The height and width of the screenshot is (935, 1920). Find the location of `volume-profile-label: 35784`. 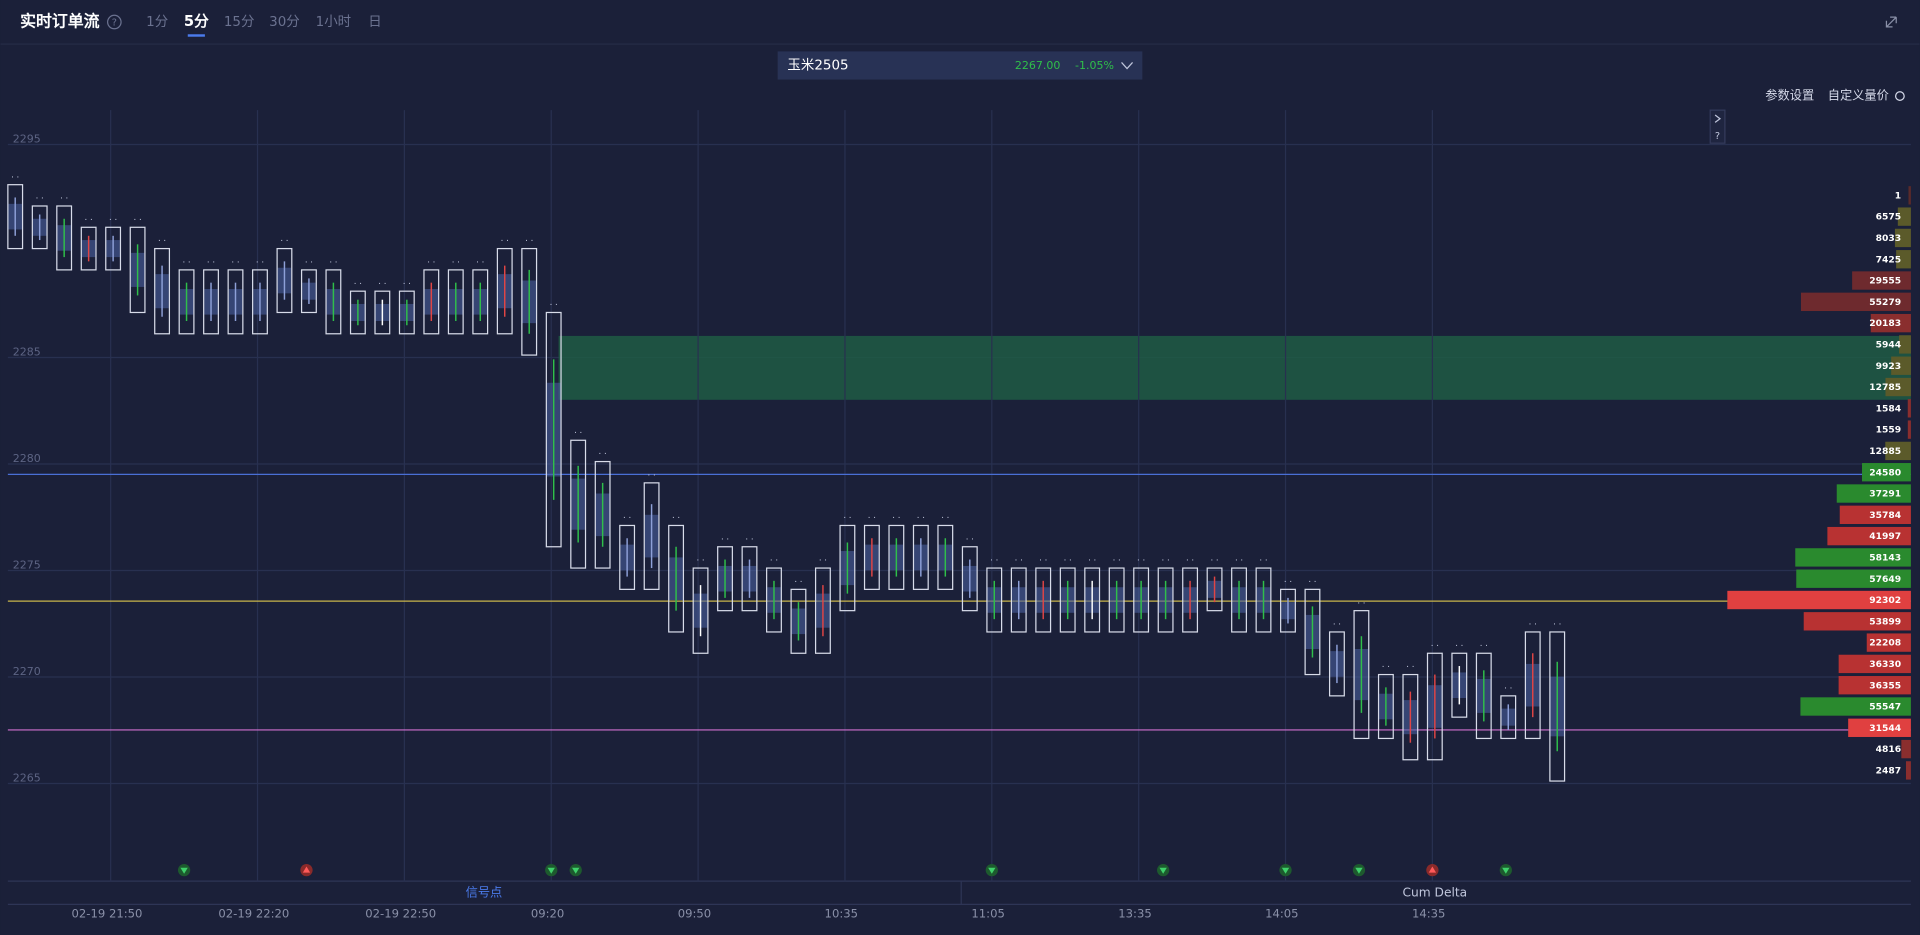

volume-profile-label: 35784 is located at coordinates (1885, 515).